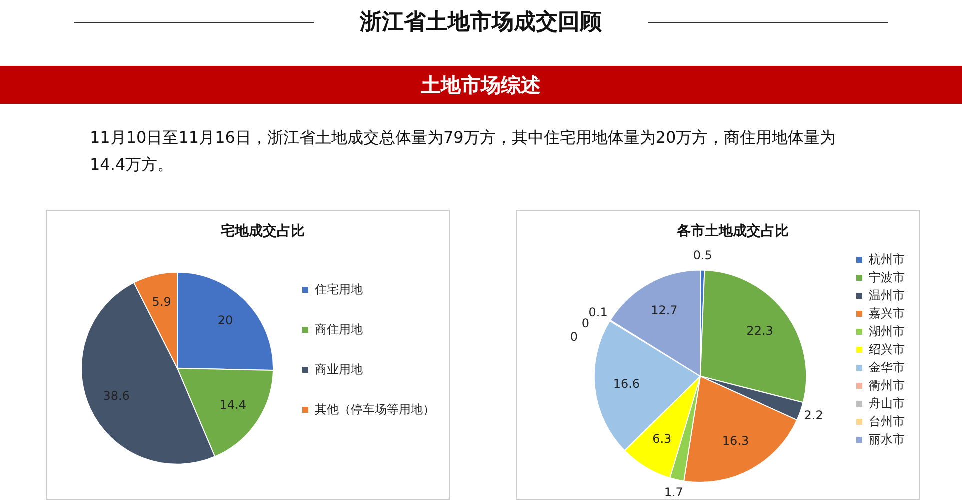 The image size is (962, 501). What do you see at coordinates (481, 85) in the screenshot?
I see `text: 土地市场综述` at bounding box center [481, 85].